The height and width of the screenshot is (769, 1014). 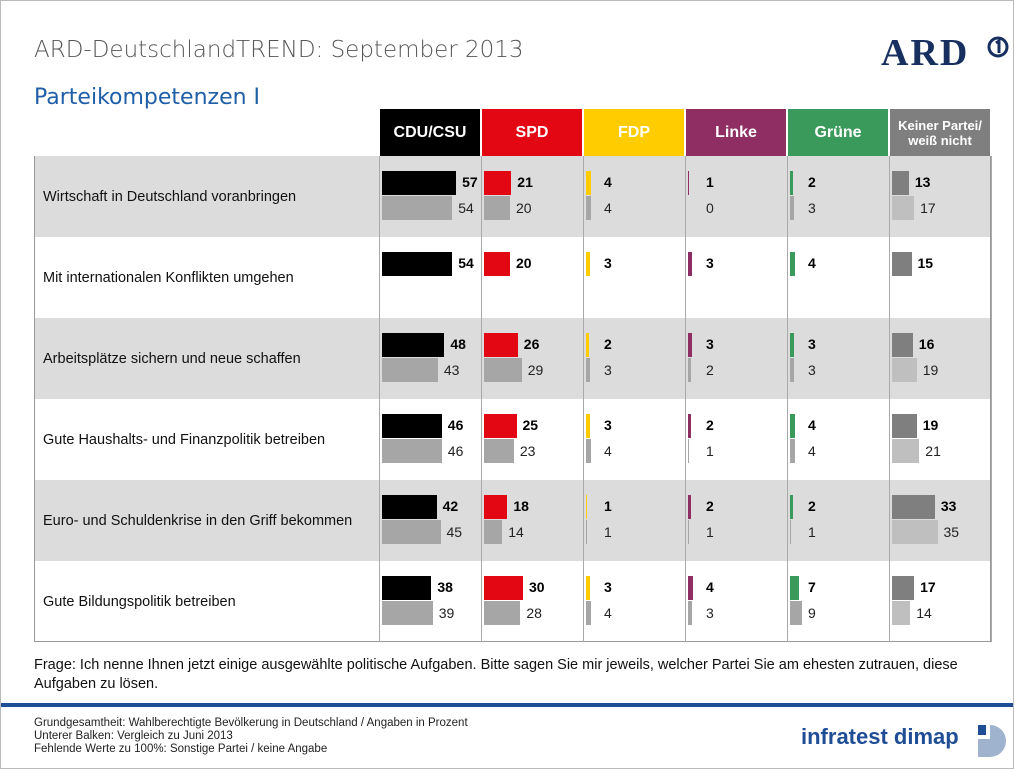 What do you see at coordinates (525, 182) in the screenshot?
I see `value-label: 21` at bounding box center [525, 182].